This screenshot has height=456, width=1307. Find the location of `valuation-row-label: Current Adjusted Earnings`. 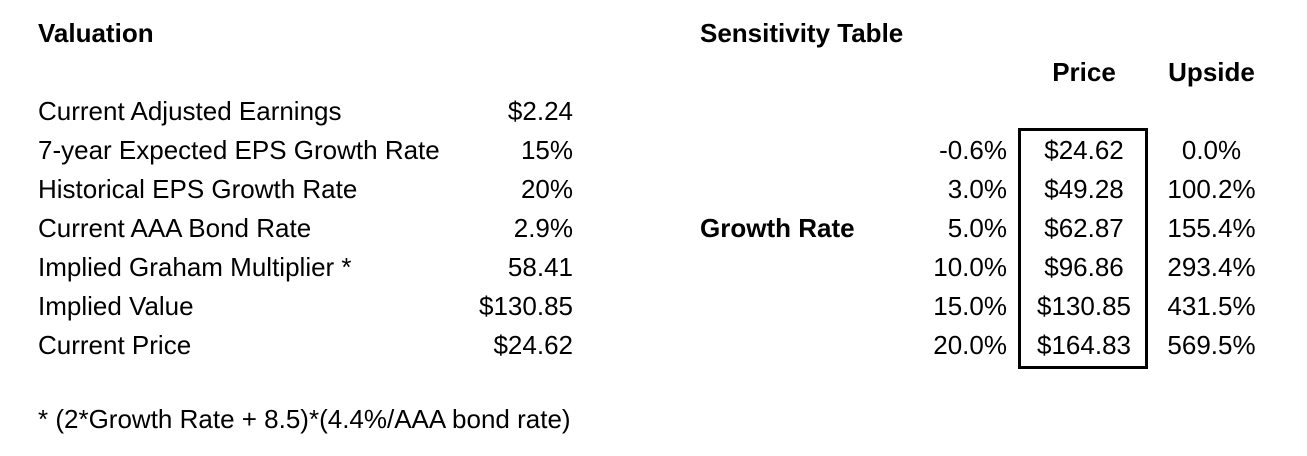

valuation-row-label: Current Adjusted Earnings is located at coordinates (190, 111).